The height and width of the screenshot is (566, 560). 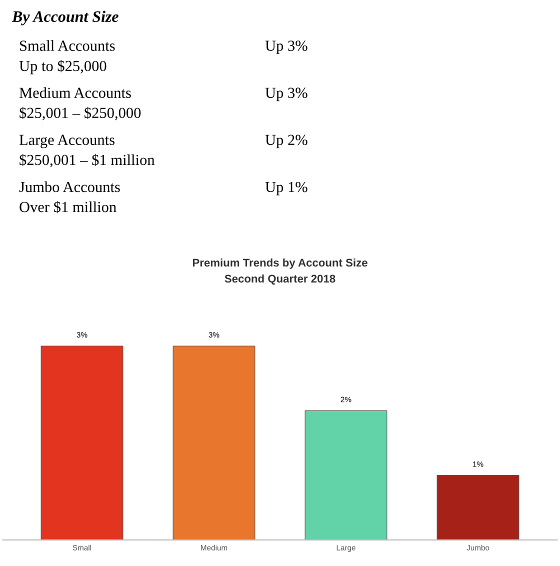 What do you see at coordinates (286, 189) in the screenshot?
I see `text: Up 1%` at bounding box center [286, 189].